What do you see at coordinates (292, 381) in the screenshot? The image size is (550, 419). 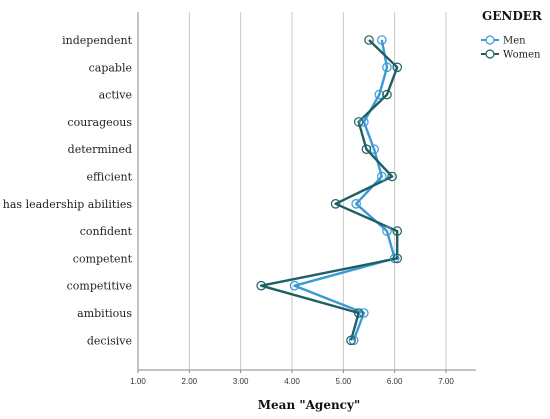 I see `x-tick-label: 4.00` at bounding box center [292, 381].